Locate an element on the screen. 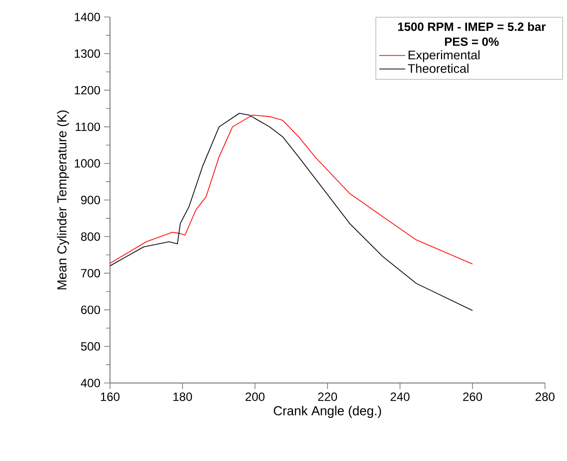 The height and width of the screenshot is (461, 567). x-tick-label: 160 is located at coordinates (110, 396).